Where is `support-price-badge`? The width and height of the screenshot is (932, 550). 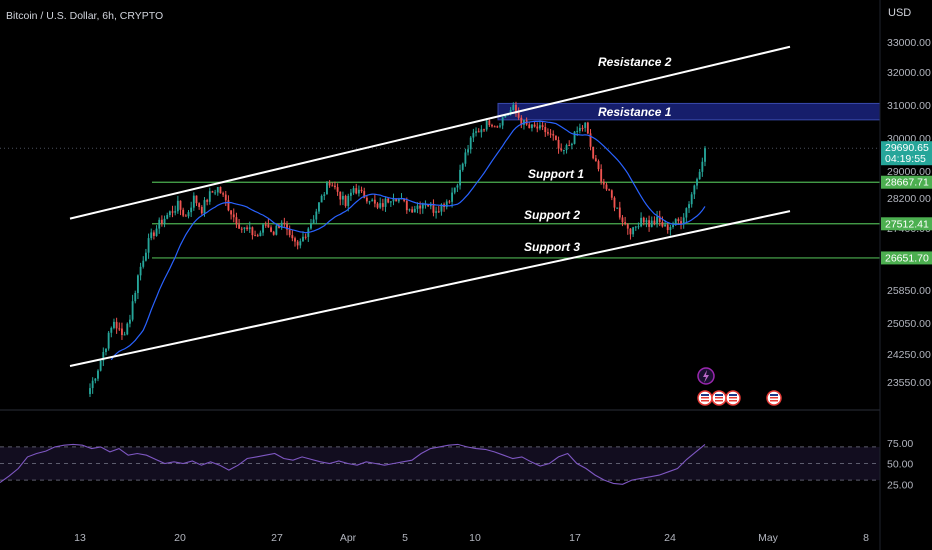
support-price-badge is located at coordinates (906, 258).